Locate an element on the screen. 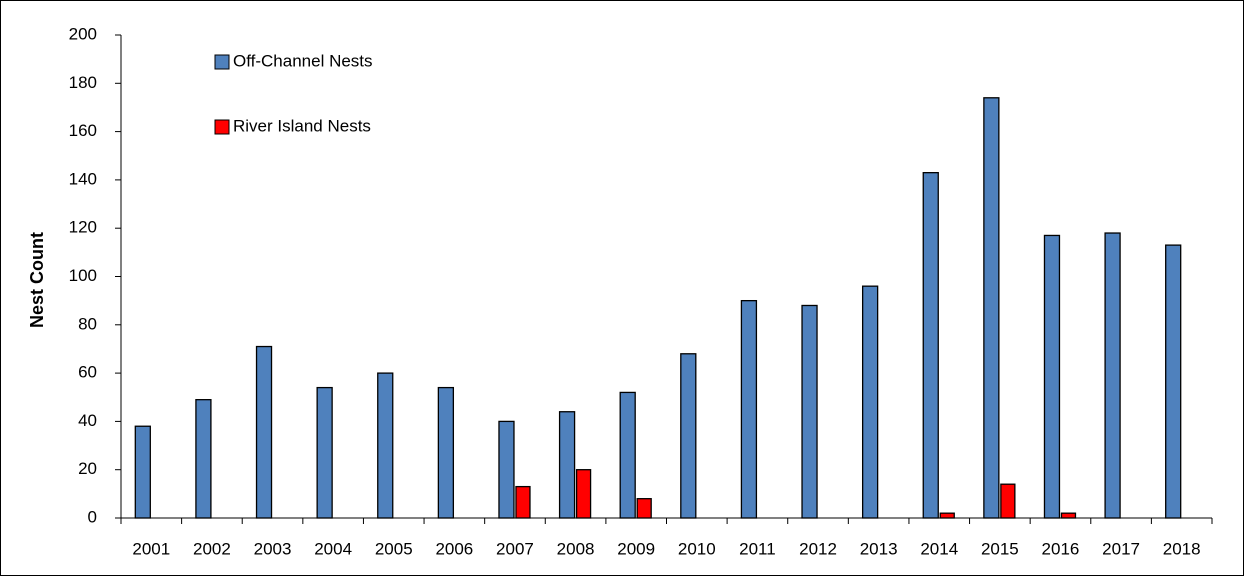 This screenshot has width=1244, height=581. x-tick-label: 2009 is located at coordinates (636, 548).